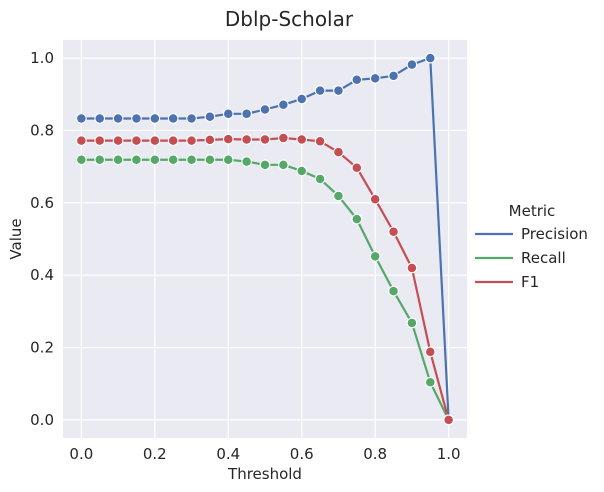  Describe the element at coordinates (42, 348) in the screenshot. I see `y-tick-label: 0.2` at that location.